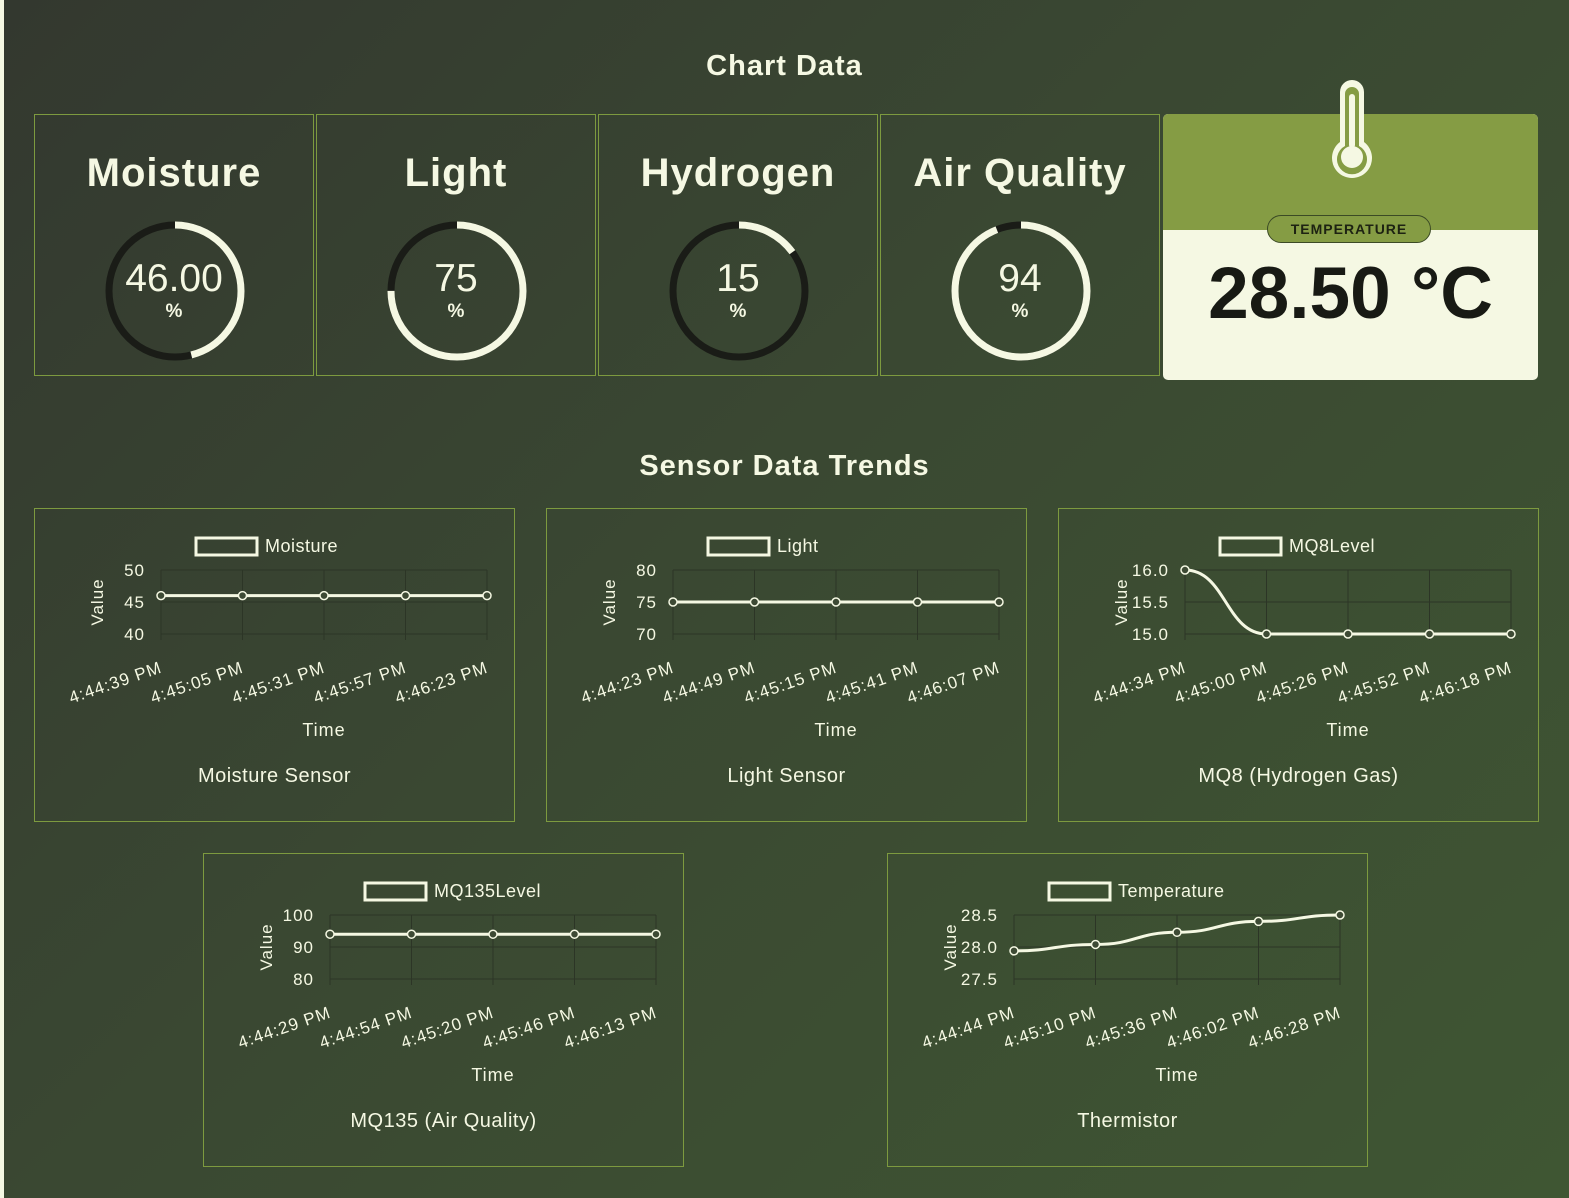 This screenshot has height=1198, width=1569. What do you see at coordinates (790, 683) in the screenshot?
I see `x-tick-label: 4:45:15 PM` at bounding box center [790, 683].